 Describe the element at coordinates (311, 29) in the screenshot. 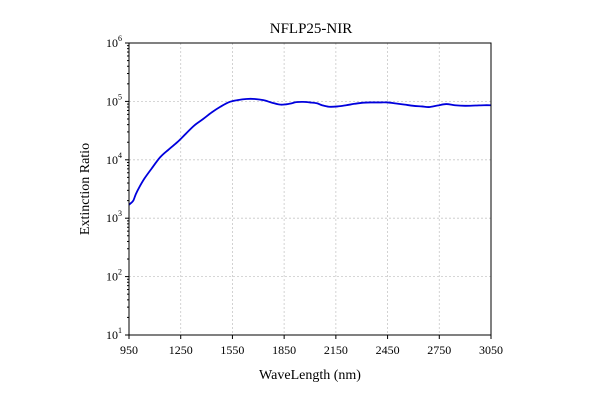

I see `chart-title: NFLP25-NIR` at that location.